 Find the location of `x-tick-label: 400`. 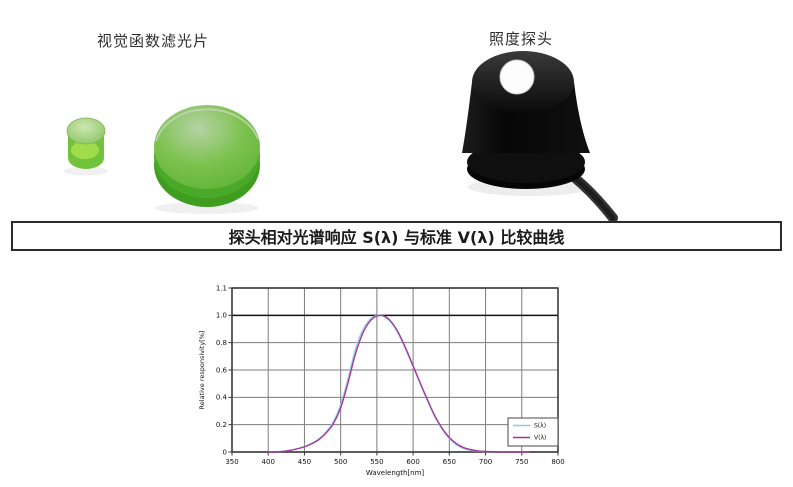

x-tick-label: 400 is located at coordinates (268, 462).